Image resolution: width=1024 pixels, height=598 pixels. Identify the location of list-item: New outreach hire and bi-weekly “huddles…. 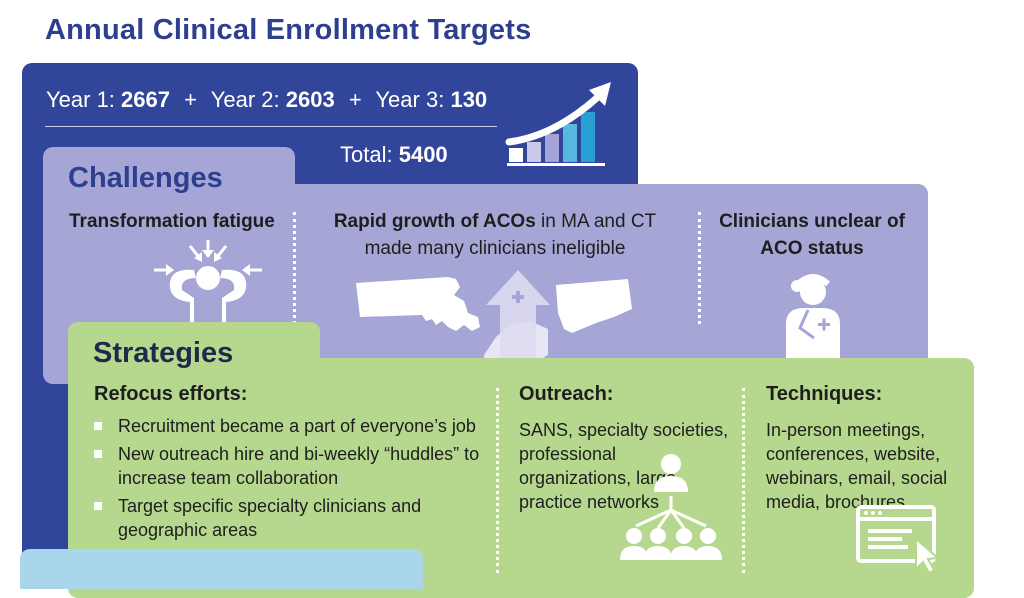
(291, 466).